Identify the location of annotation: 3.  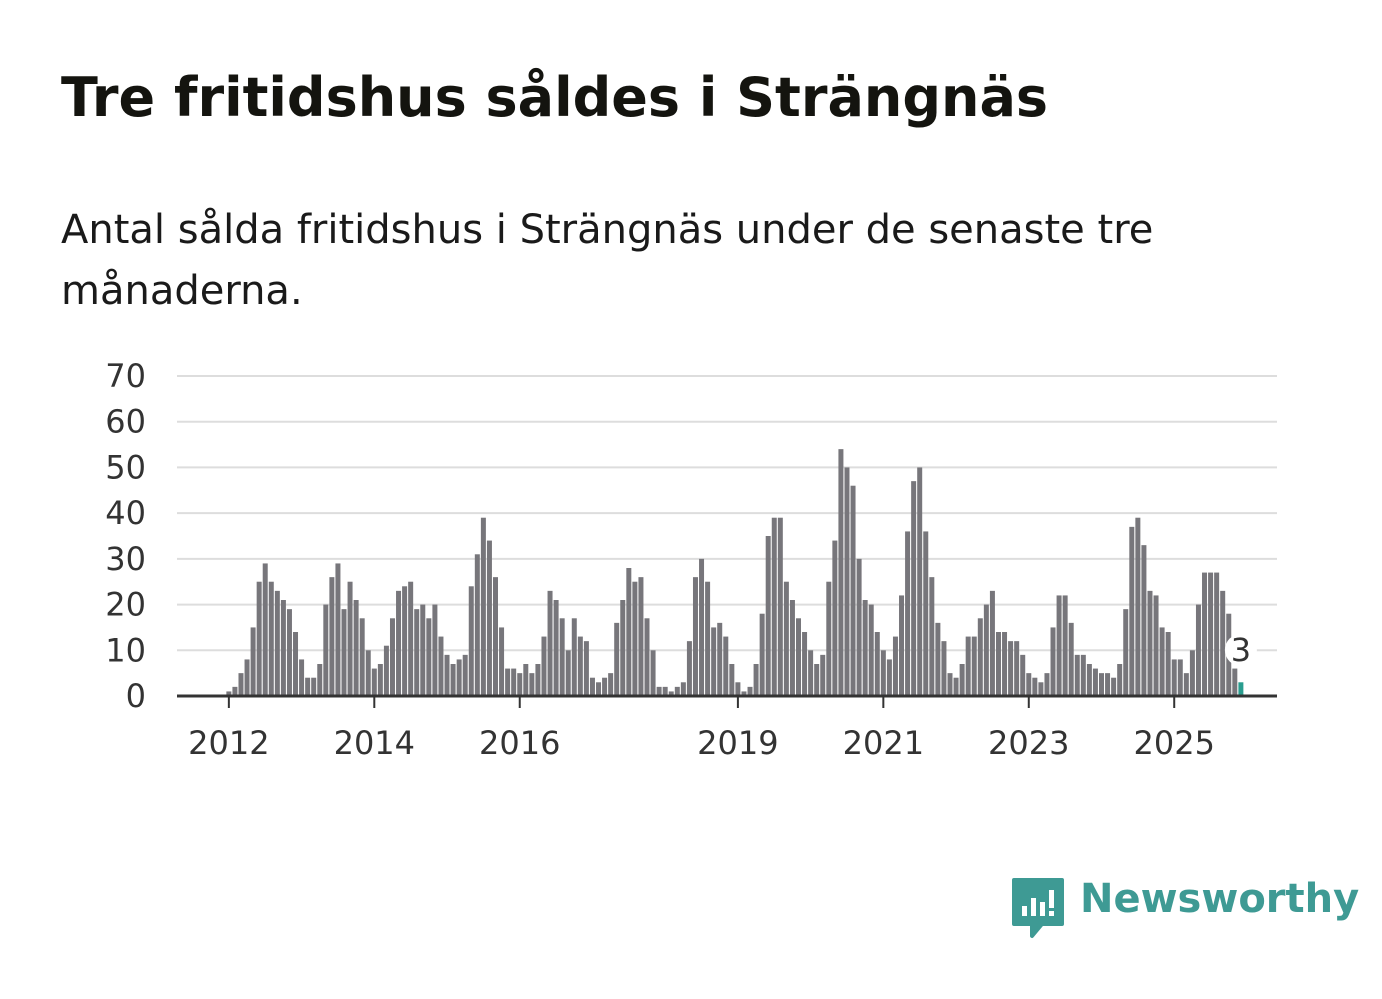
(1240, 650).